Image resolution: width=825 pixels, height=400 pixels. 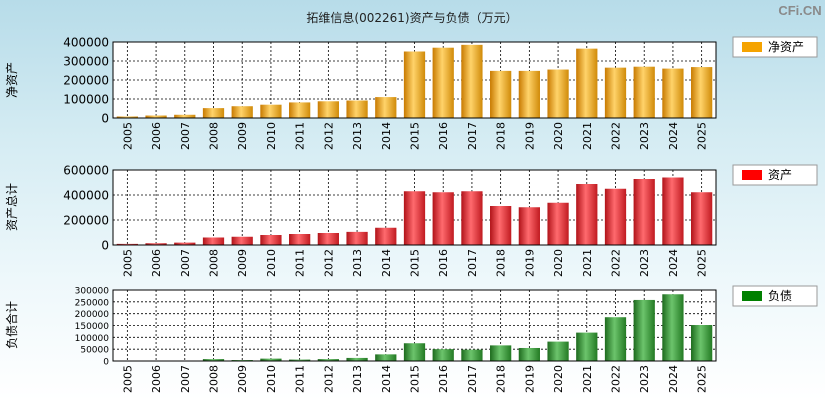 What do you see at coordinates (414, 84) in the screenshot?
I see `bar-net-2015` at bounding box center [414, 84].